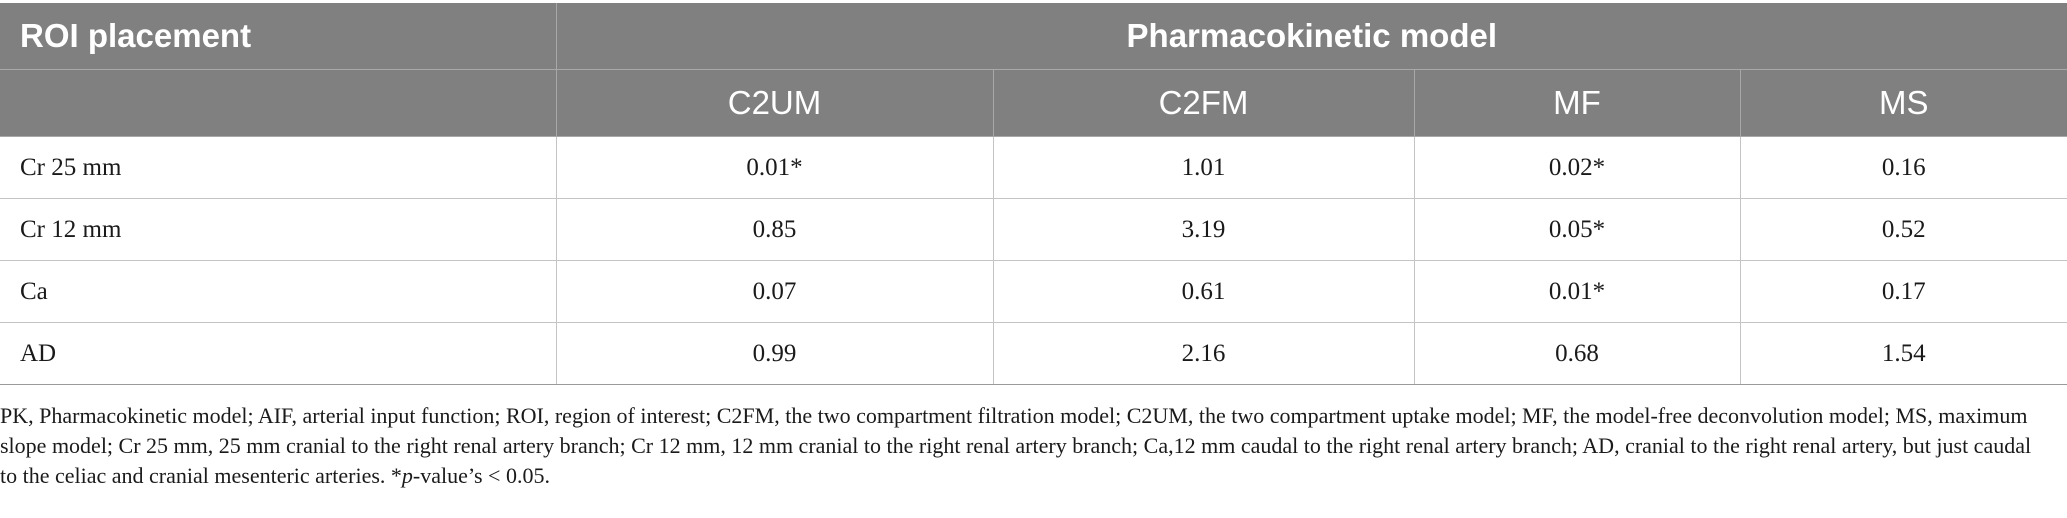 Image resolution: width=2067 pixels, height=518 pixels. I want to click on cell-c2um: 0.99, so click(774, 353).